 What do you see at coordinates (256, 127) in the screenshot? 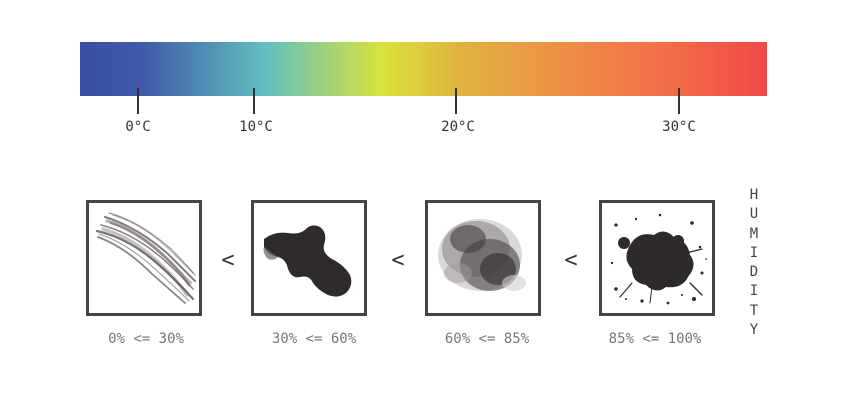
I see `tick-label-10c: 10°C` at bounding box center [256, 127].